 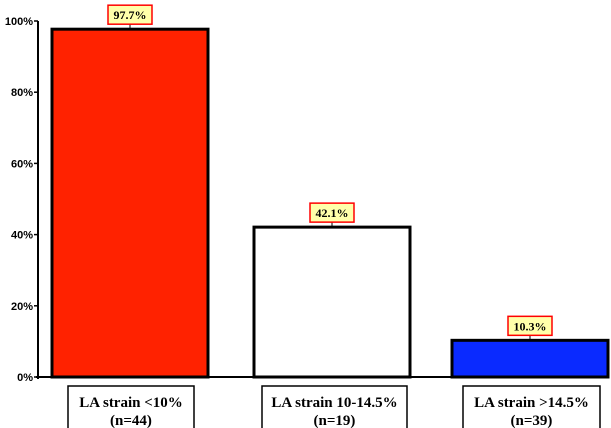 What do you see at coordinates (532, 420) in the screenshot?
I see `category-label: (n=39)` at bounding box center [532, 420].